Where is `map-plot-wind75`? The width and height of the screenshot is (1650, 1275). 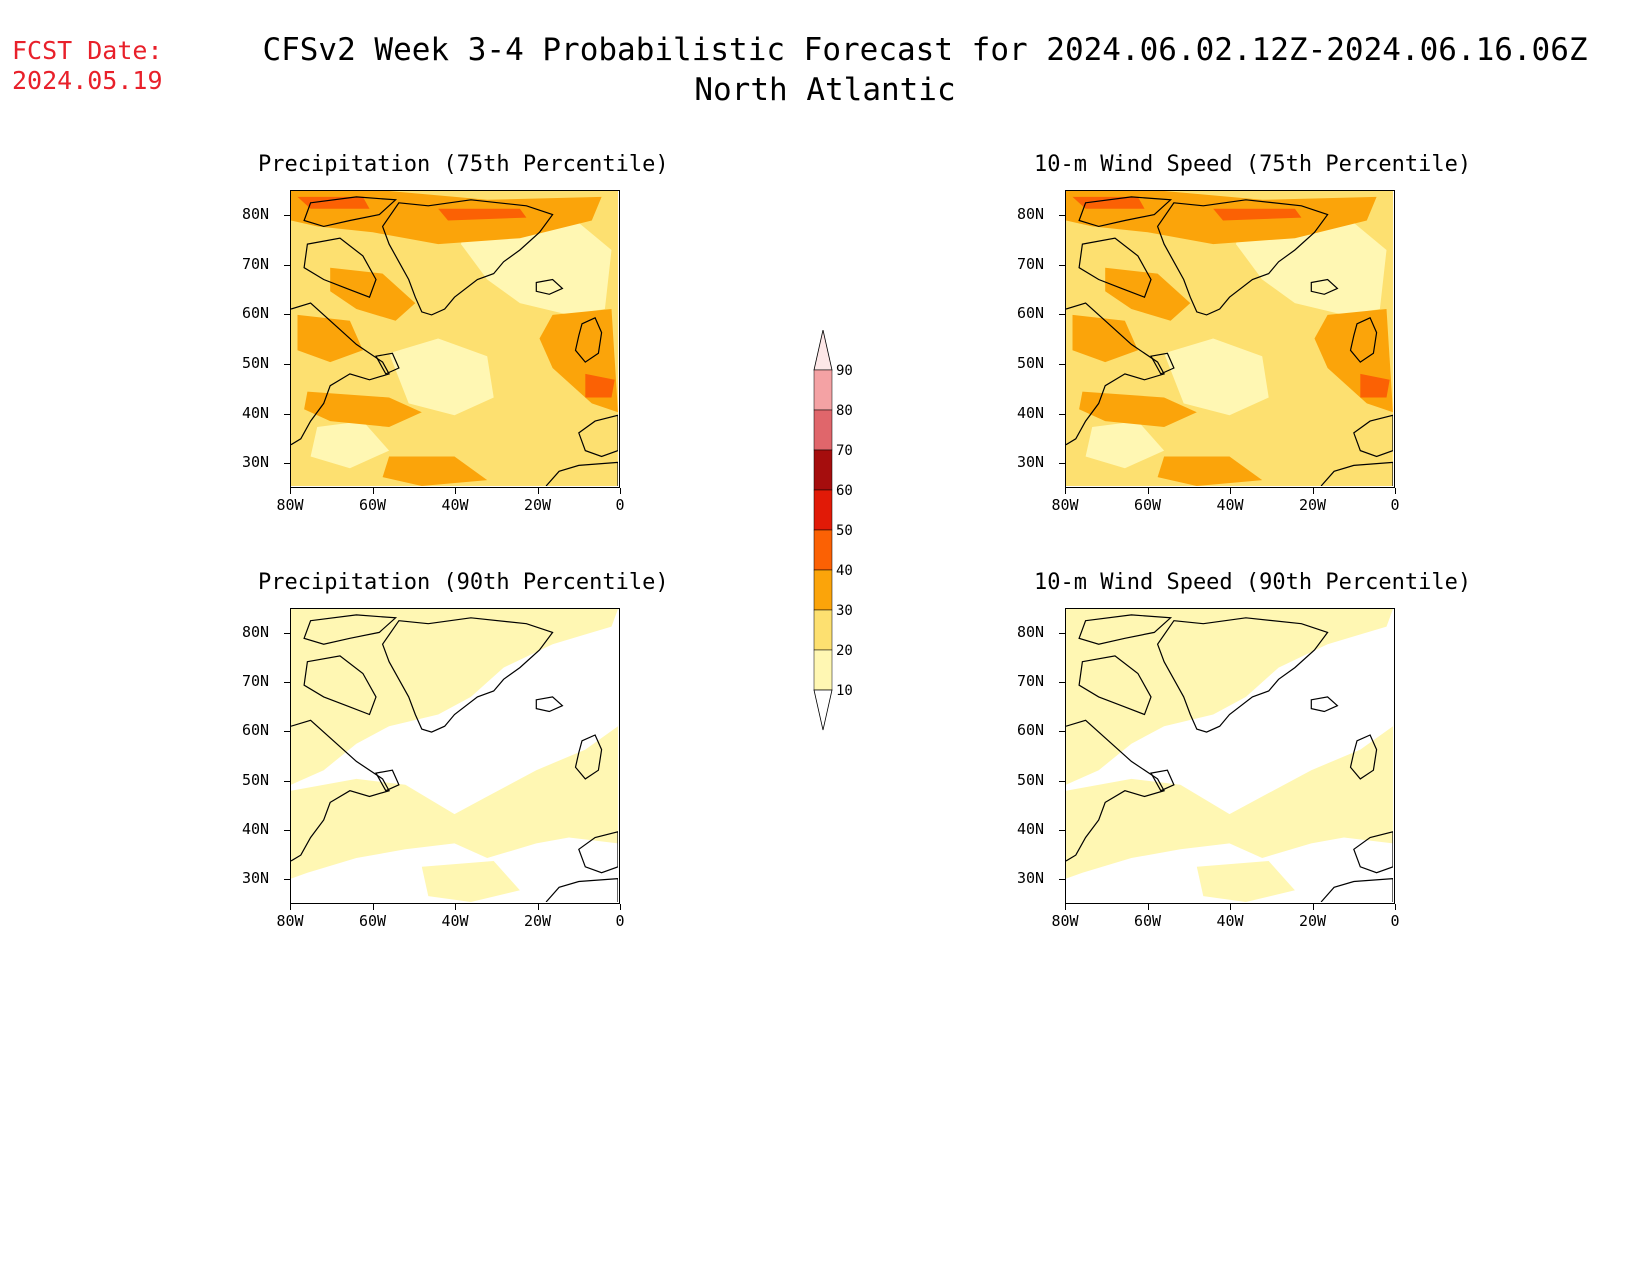
map-plot-wind75 is located at coordinates (1229, 338).